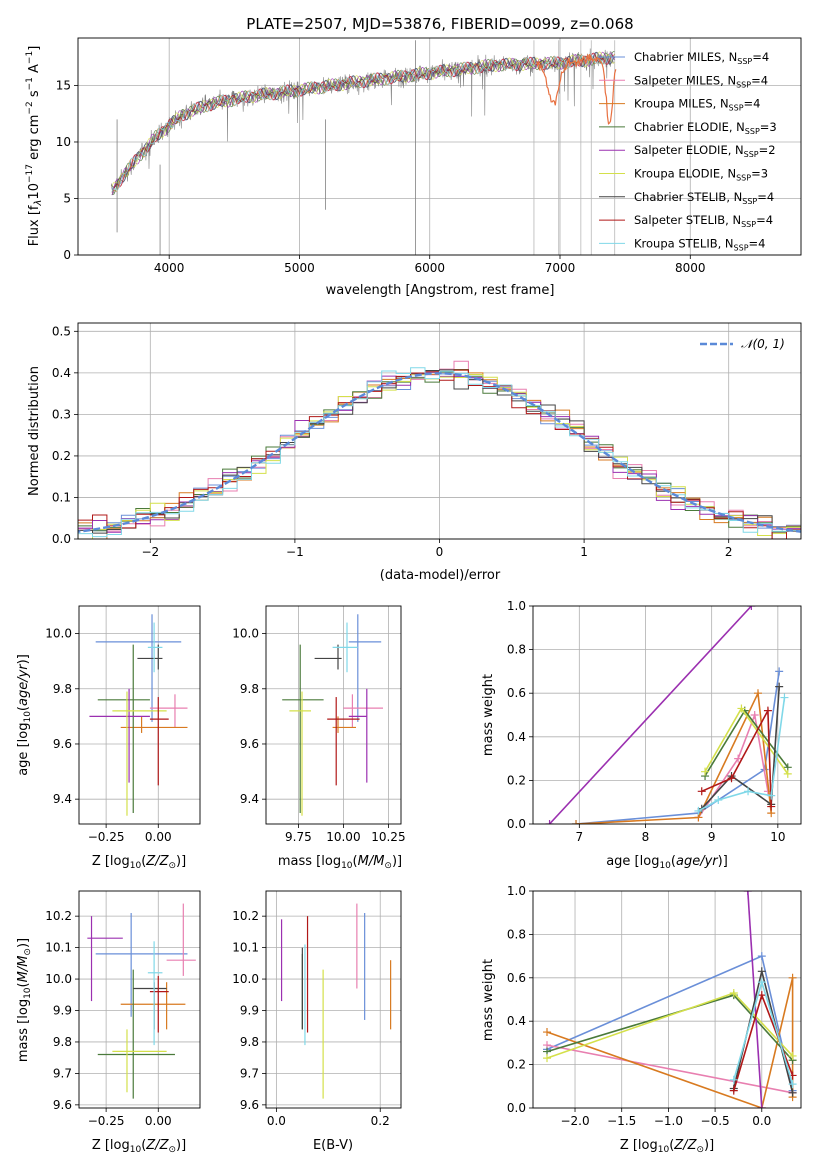  Describe the element at coordinates (440, 575) in the screenshot. I see `histogram-xlabel: (data-model)/error` at that location.